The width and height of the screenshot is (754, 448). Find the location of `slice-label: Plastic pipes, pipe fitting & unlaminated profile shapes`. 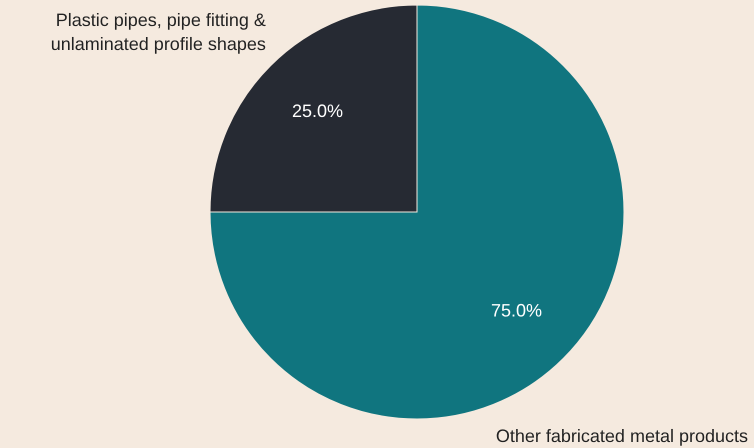

slice-label: Plastic pipes, pipe fitting & unlaminated profile shapes is located at coordinates (158, 32).